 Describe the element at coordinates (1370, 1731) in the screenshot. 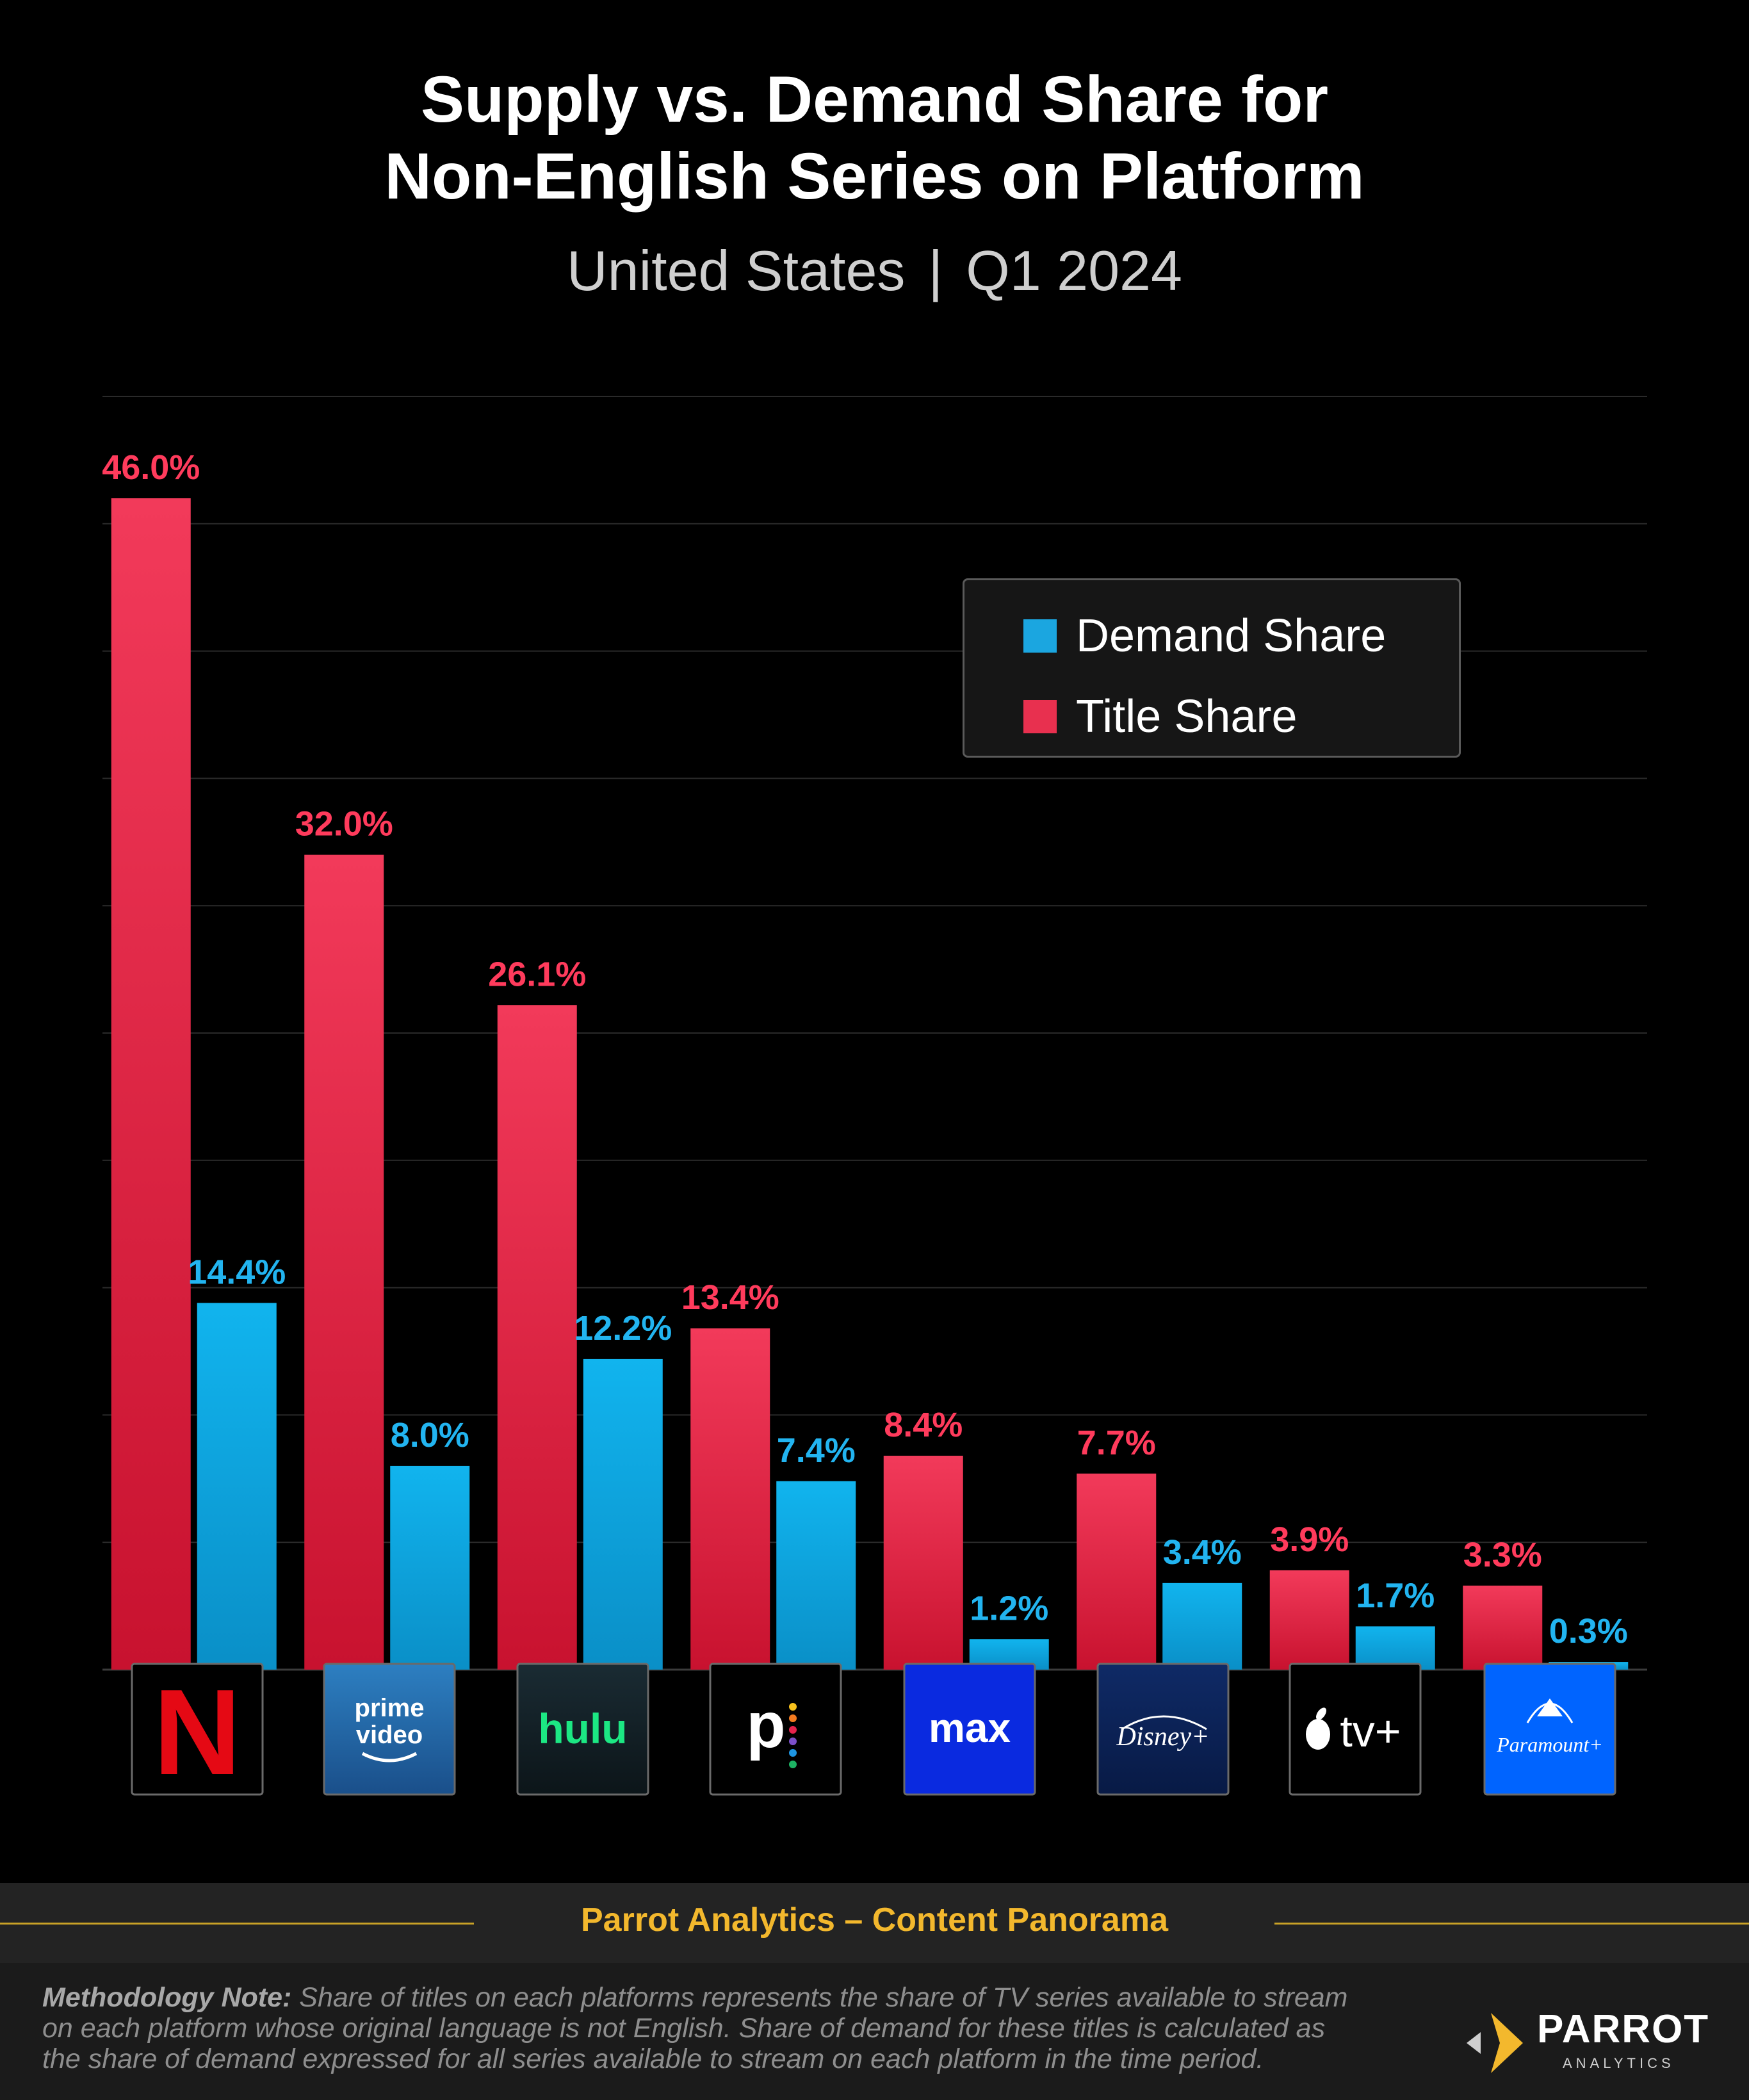

I see `apple-tv-plus-logo-text: tv+` at that location.